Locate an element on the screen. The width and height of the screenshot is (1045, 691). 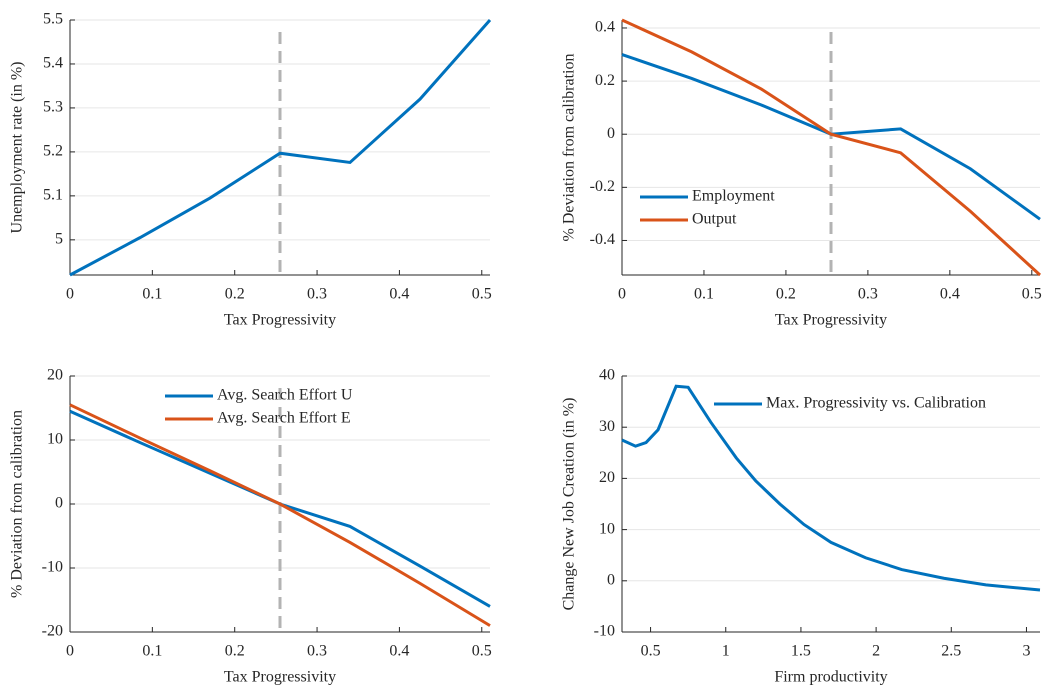
legend-label: Max. Progressivity vs. Calibration is located at coordinates (876, 403).